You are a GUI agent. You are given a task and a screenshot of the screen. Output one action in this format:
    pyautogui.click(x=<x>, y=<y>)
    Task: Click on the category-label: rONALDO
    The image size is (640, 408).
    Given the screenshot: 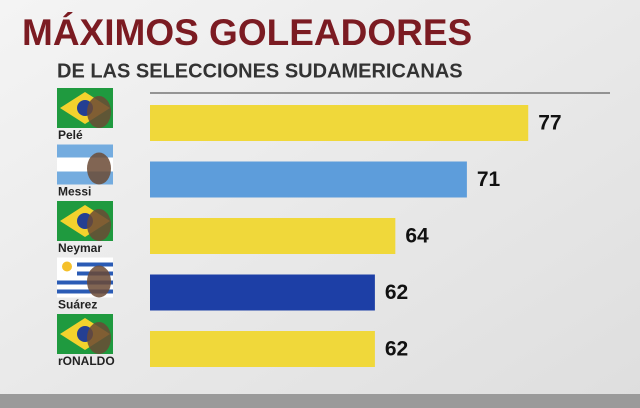 What is the action you would take?
    pyautogui.click(x=86, y=361)
    